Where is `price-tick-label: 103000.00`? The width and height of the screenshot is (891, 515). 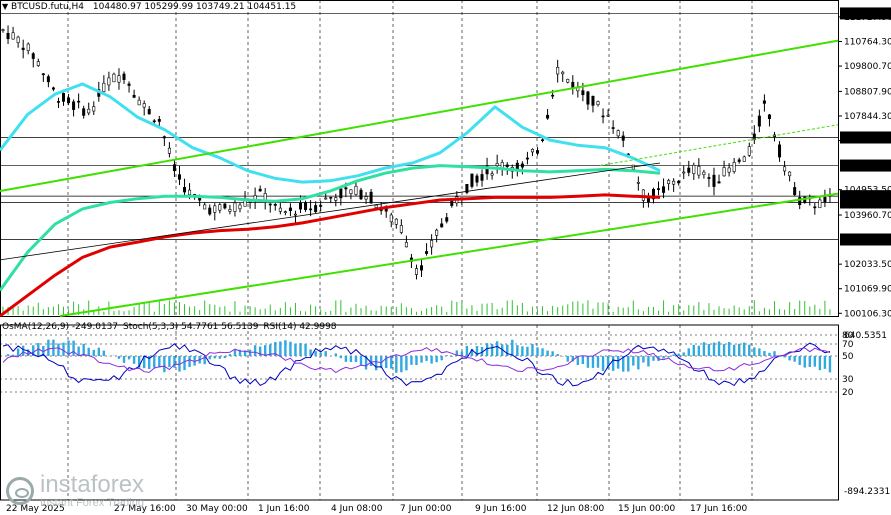
price-tick-label: 103000.00 is located at coordinates (866, 241).